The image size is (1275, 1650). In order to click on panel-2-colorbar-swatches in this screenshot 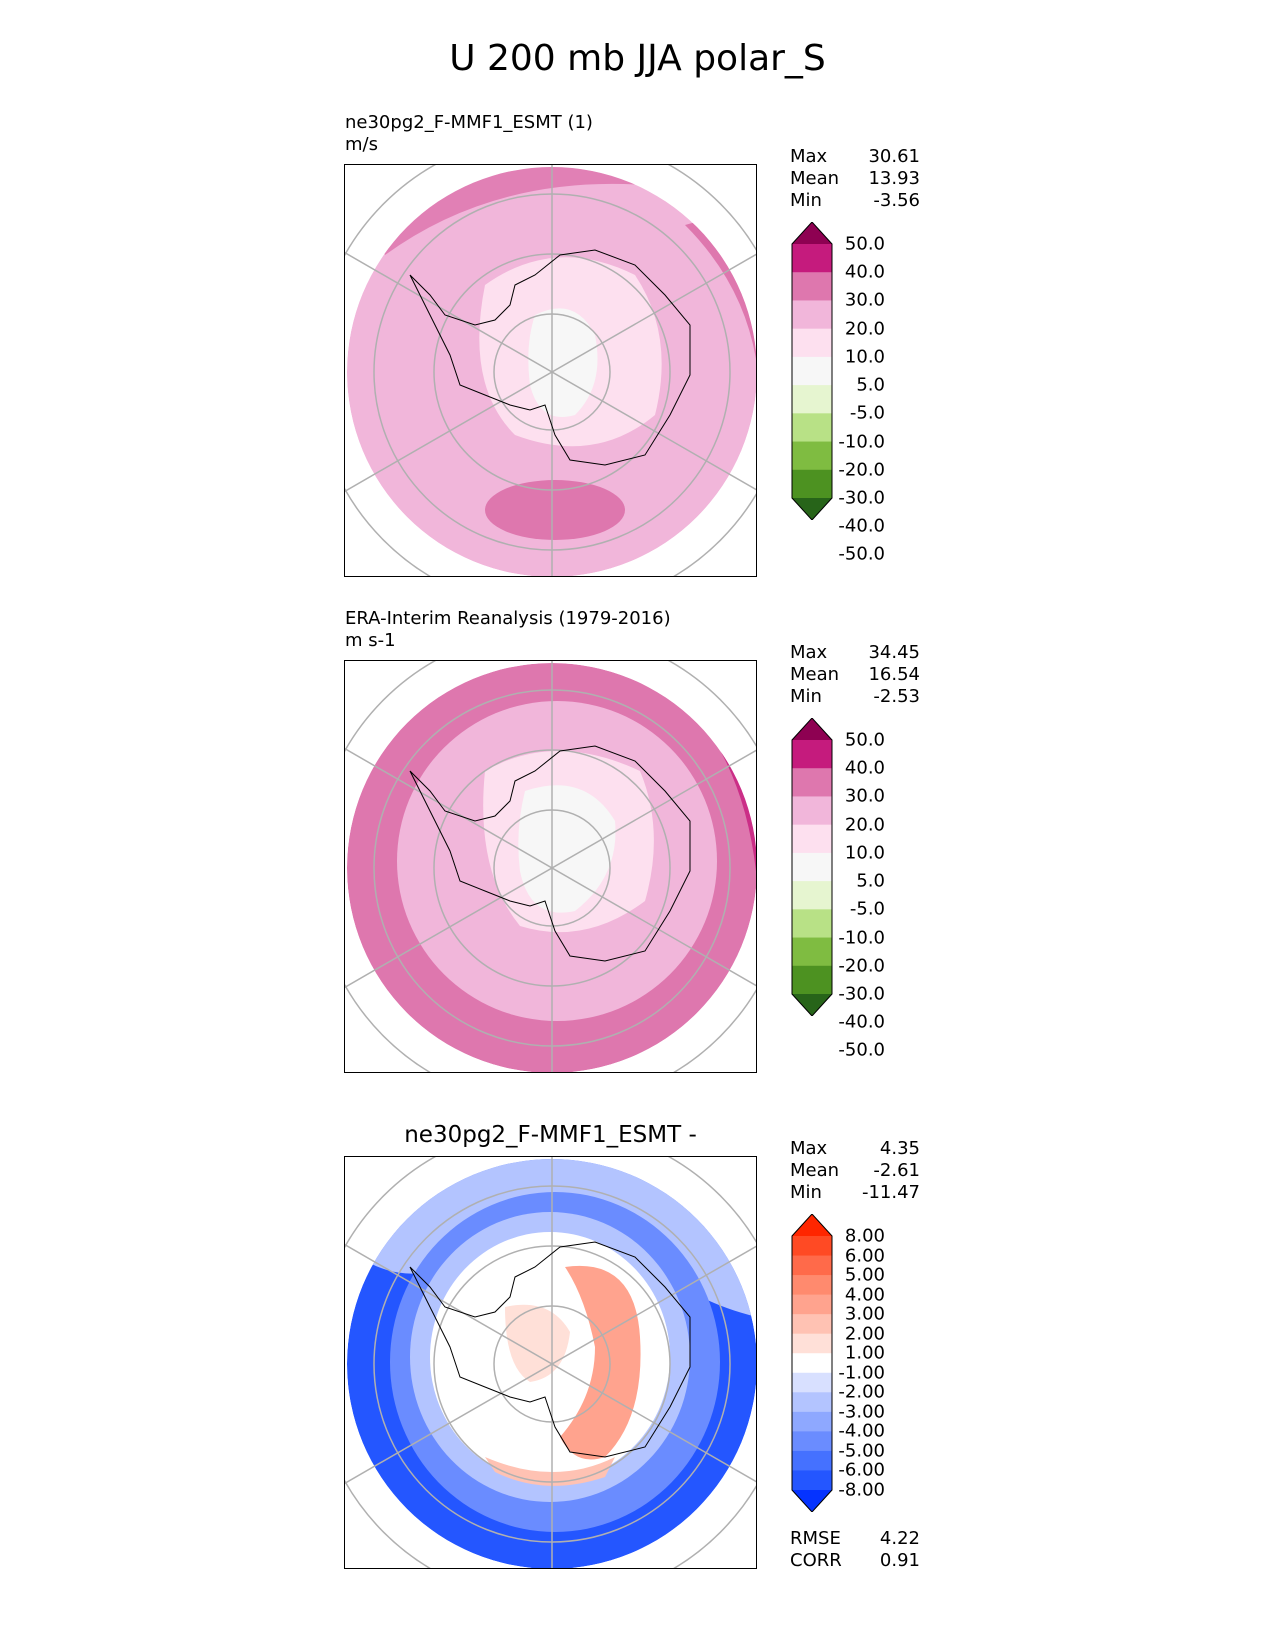, I will do `click(812, 867)`.